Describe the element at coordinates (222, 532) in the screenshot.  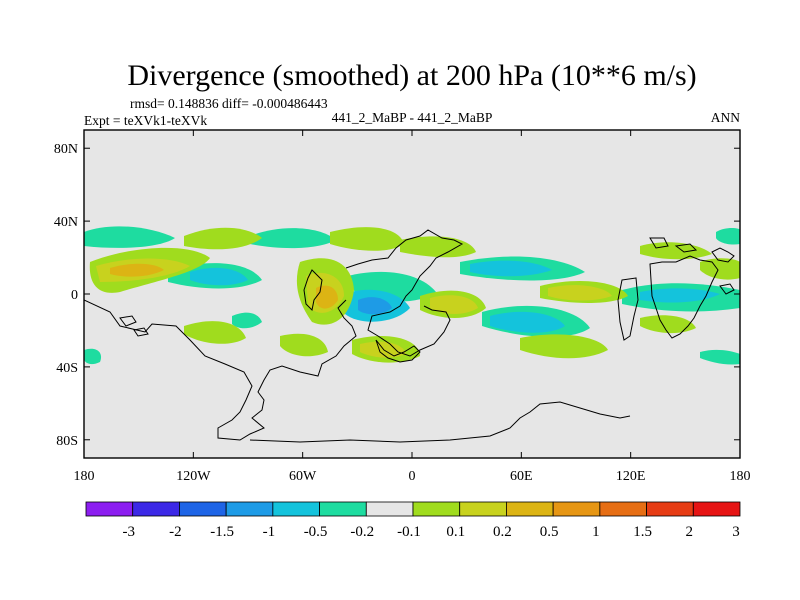
I see `colorbar-label: -1.5` at that location.